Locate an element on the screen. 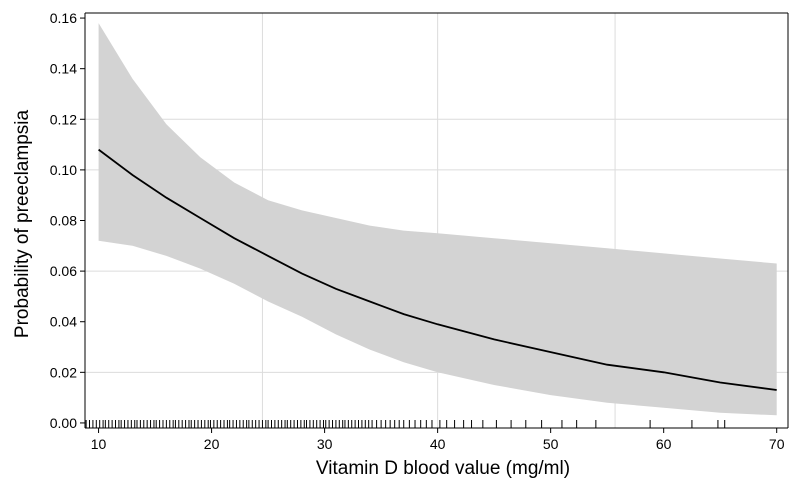 The width and height of the screenshot is (789, 481). y-axis-title: Probability of preeclampsia is located at coordinates (22, 224).